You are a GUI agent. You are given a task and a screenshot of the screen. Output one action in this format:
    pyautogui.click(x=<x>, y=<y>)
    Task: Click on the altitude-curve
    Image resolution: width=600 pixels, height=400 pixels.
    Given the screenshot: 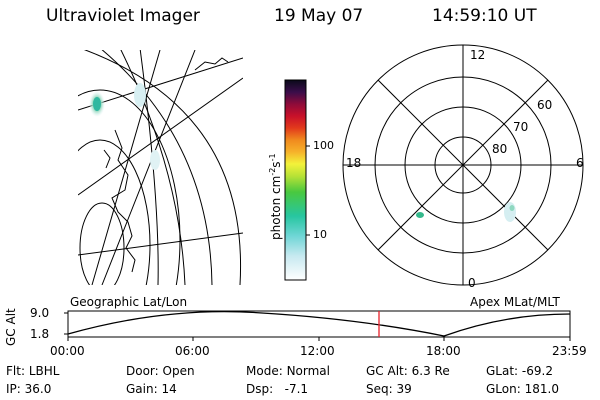 What is the action you would take?
    pyautogui.click(x=319, y=323)
    